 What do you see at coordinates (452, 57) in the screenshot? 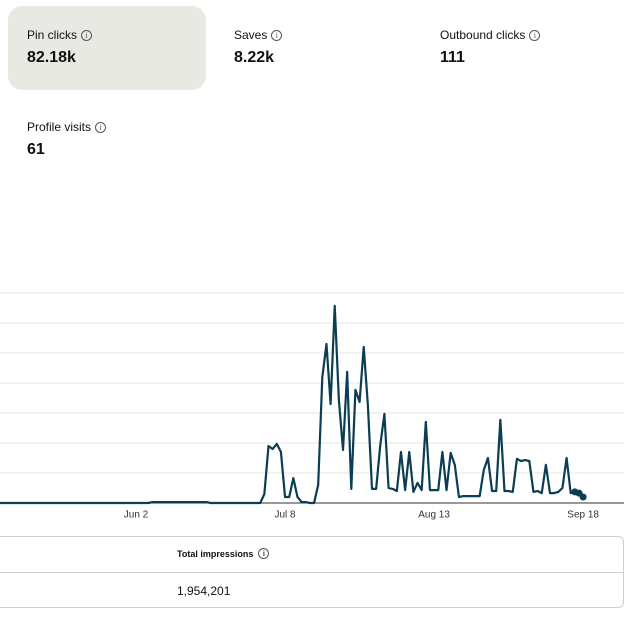
I see `metric-value: 111` at bounding box center [452, 57].